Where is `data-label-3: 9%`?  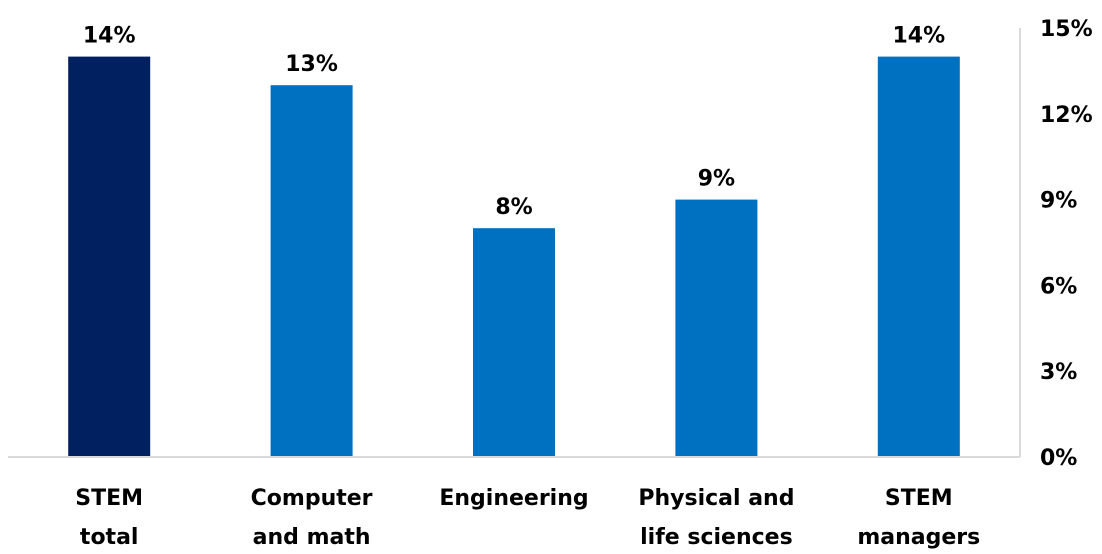
data-label-3: 9% is located at coordinates (716, 179).